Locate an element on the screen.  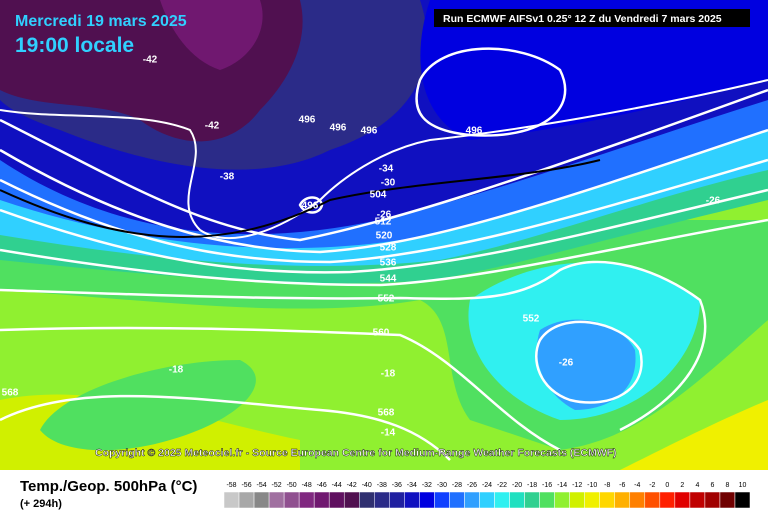
colorbar-tick-label: -34 is located at coordinates (412, 485).